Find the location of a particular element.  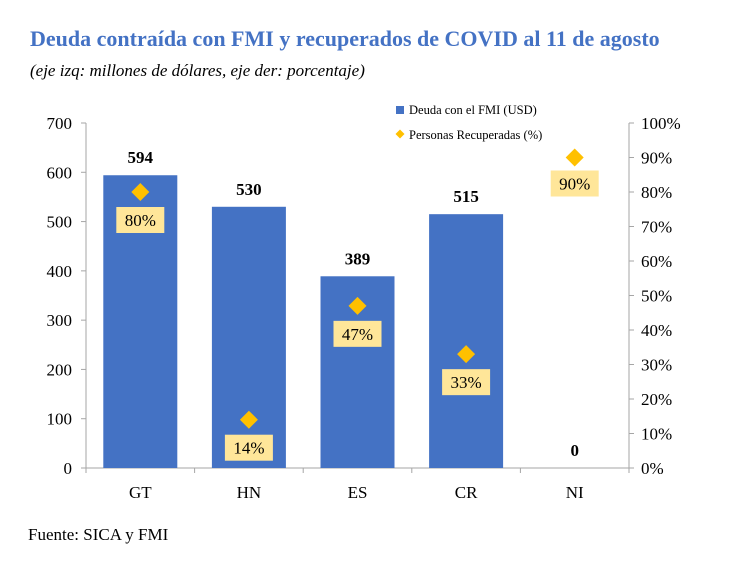

right-tick-label: 80% is located at coordinates (656, 192).